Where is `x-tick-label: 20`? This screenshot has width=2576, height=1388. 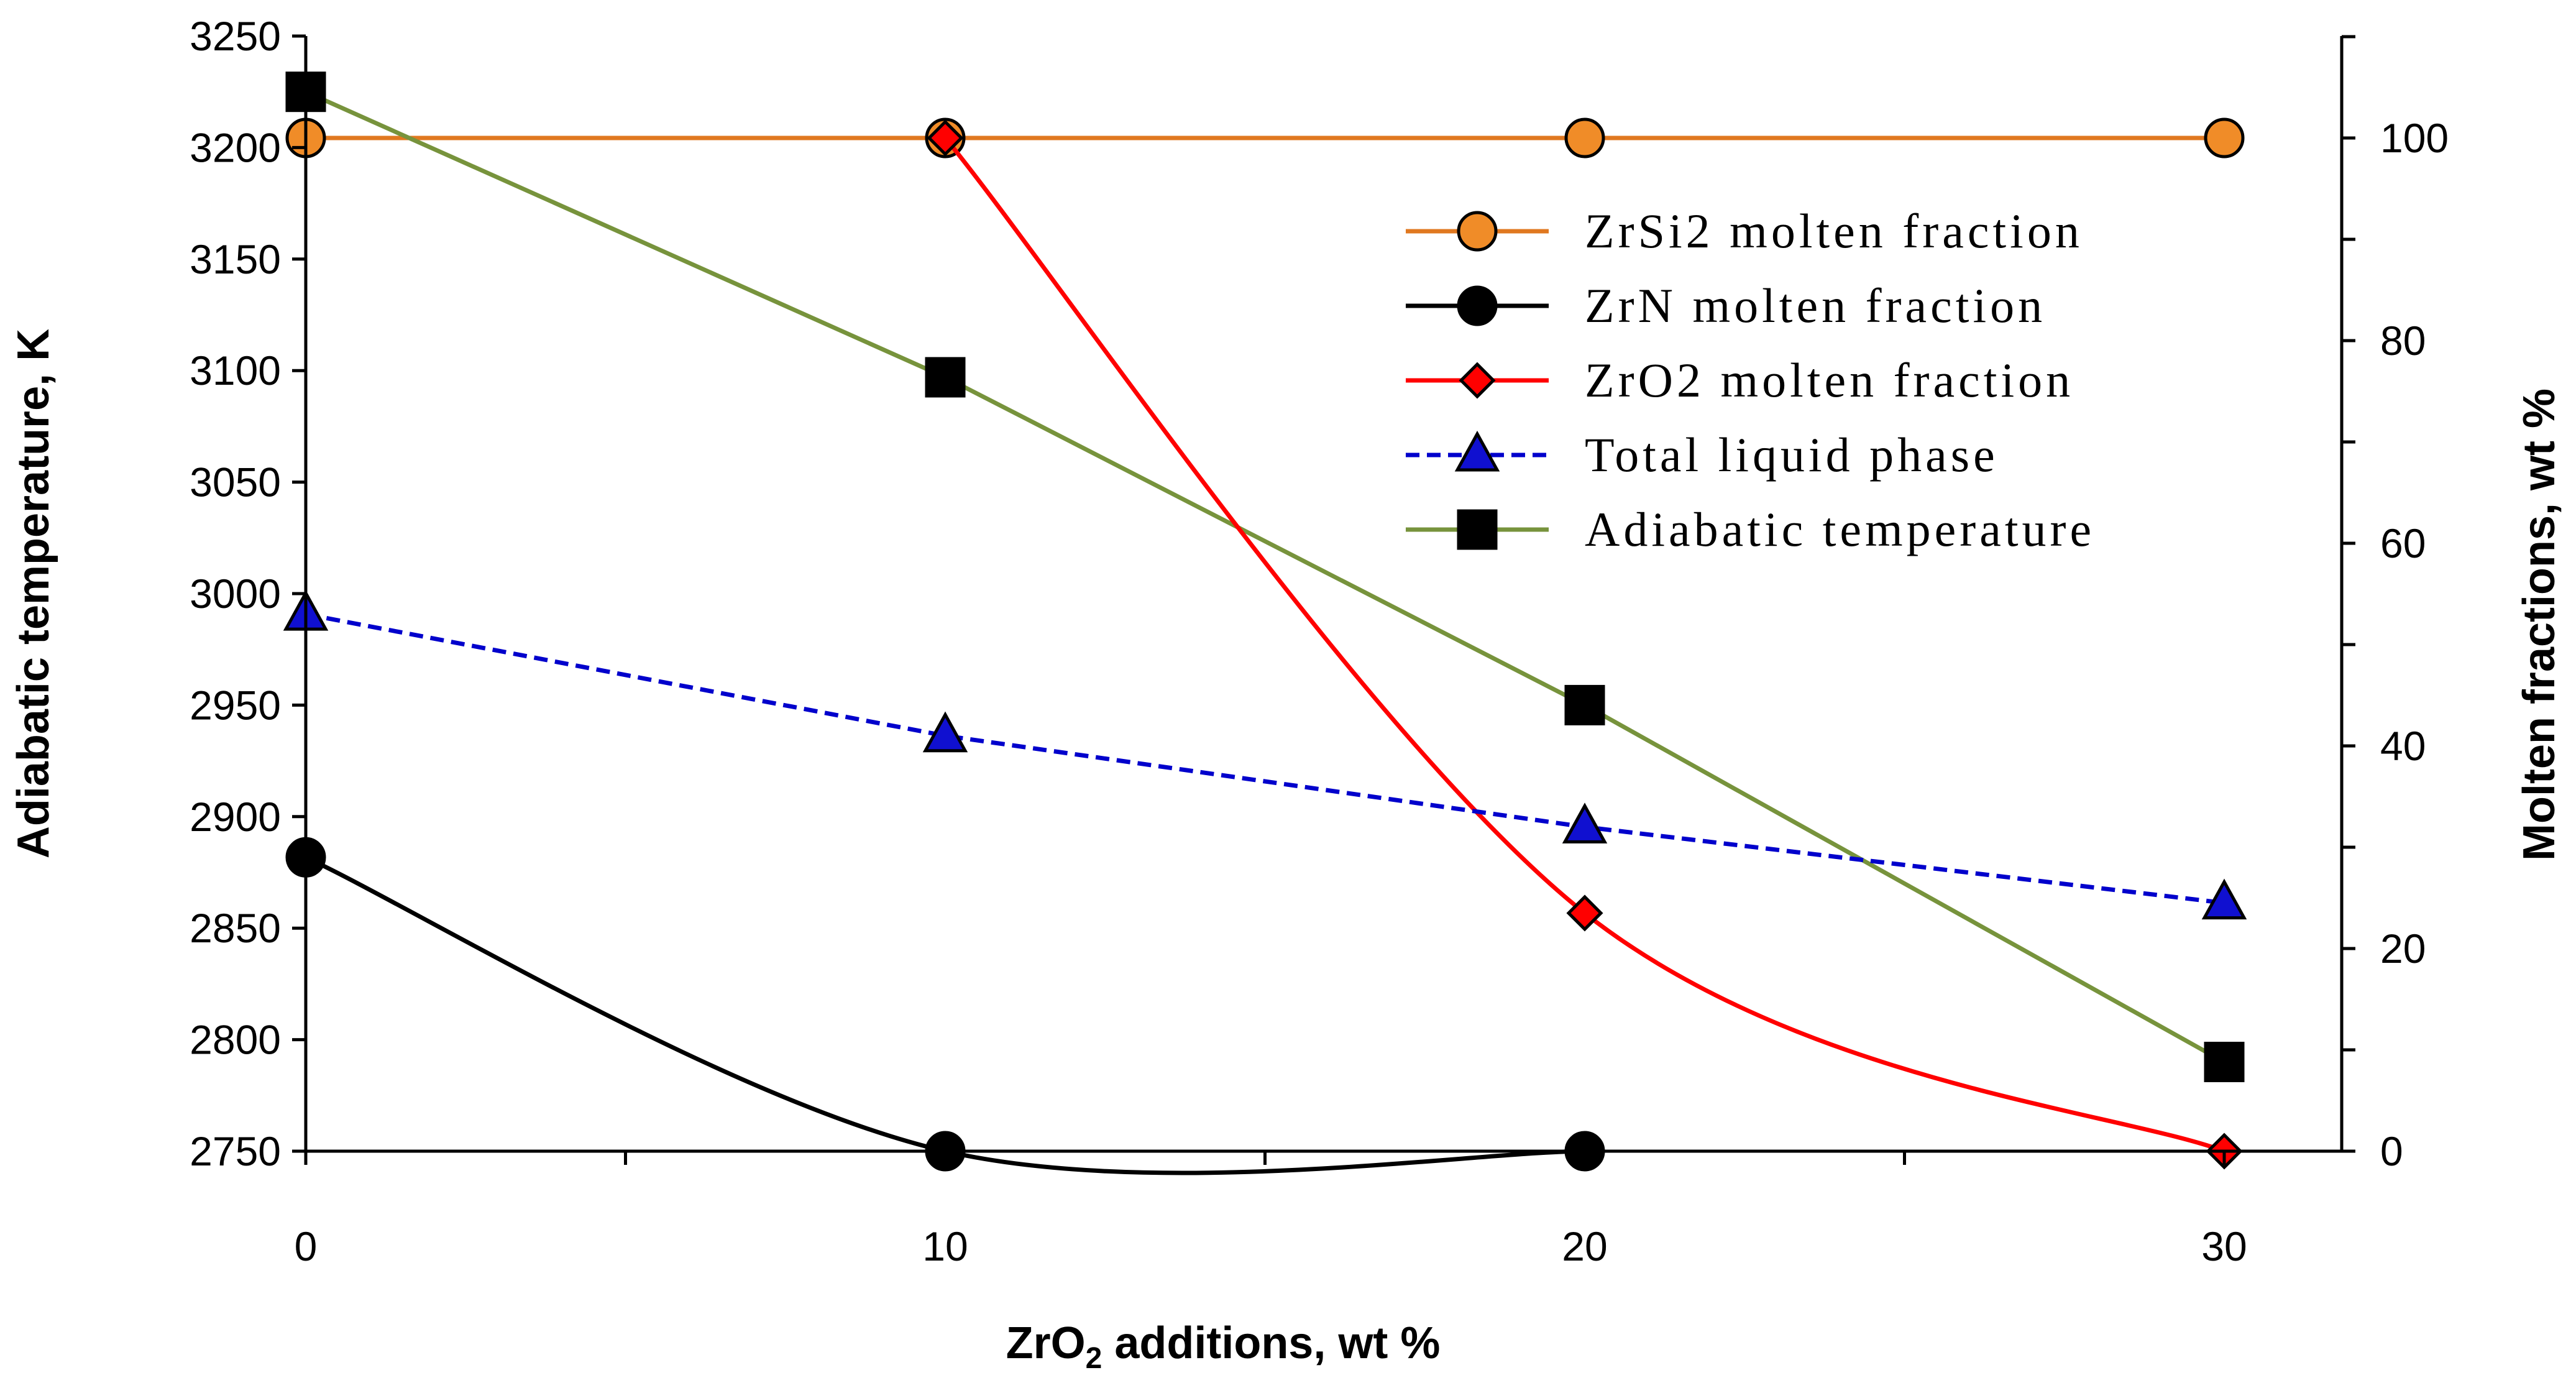
x-tick-label: 20 is located at coordinates (1584, 1246).